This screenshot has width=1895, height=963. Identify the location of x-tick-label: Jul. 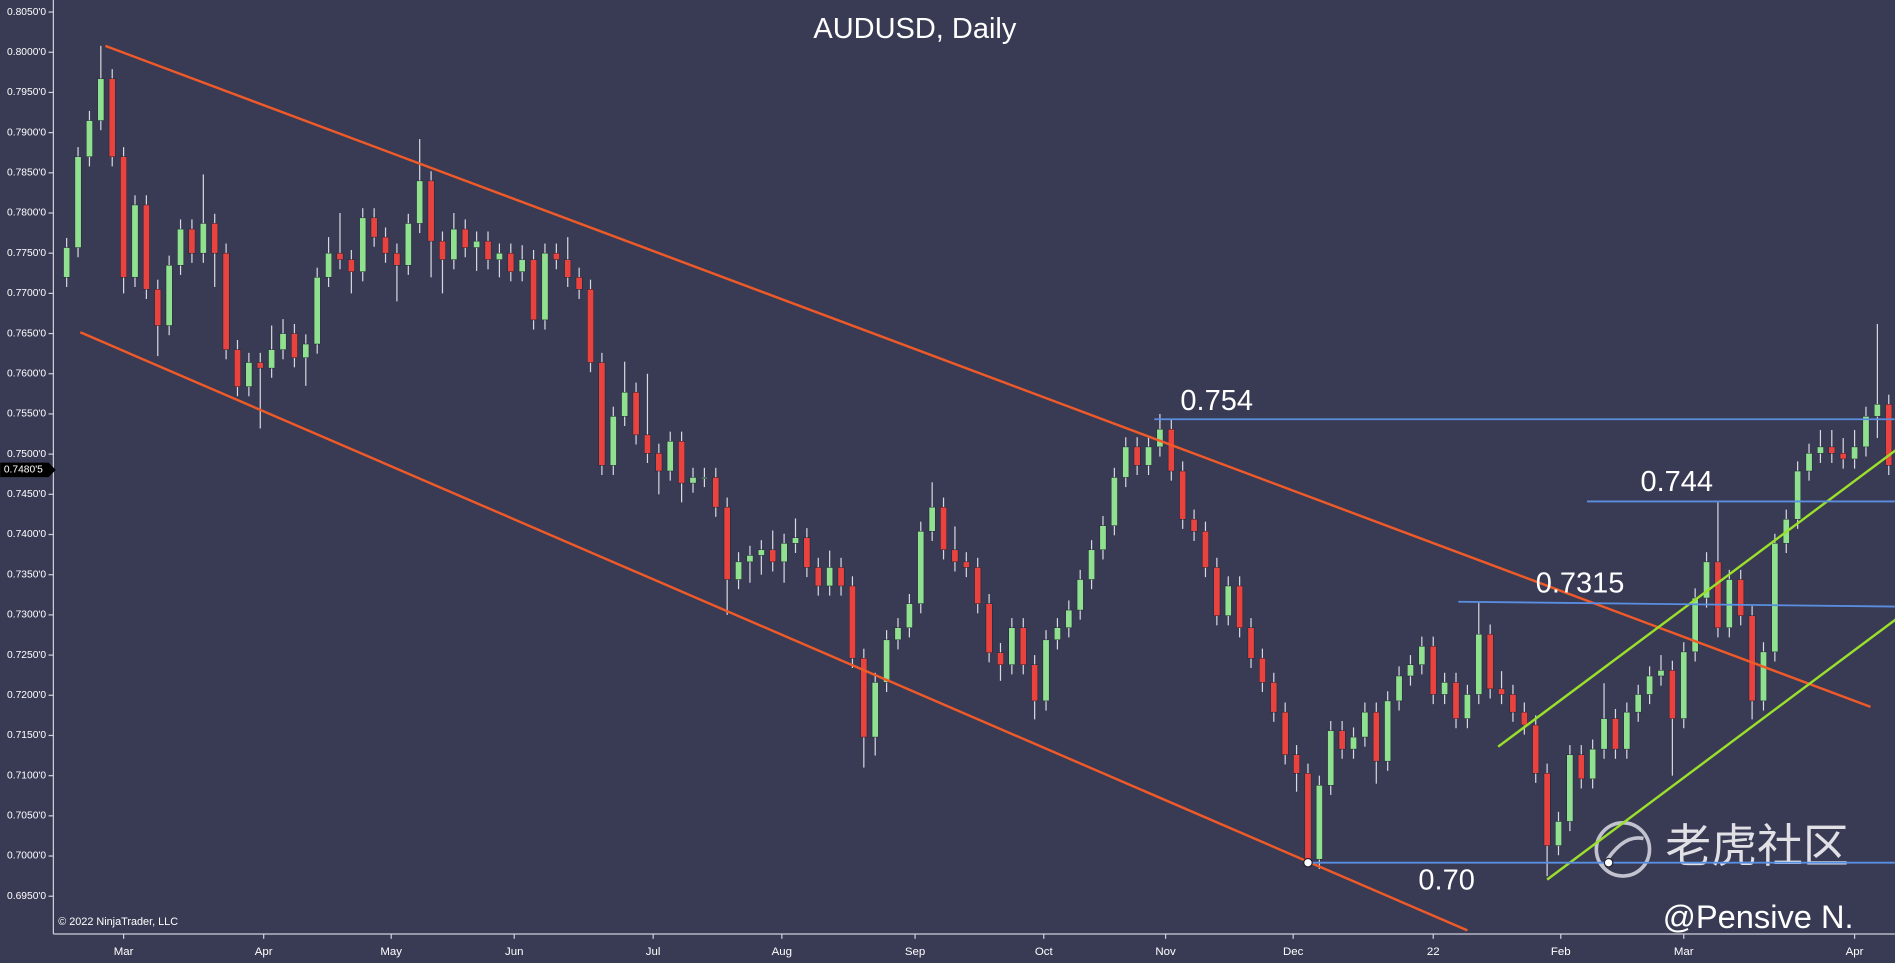
(653, 952).